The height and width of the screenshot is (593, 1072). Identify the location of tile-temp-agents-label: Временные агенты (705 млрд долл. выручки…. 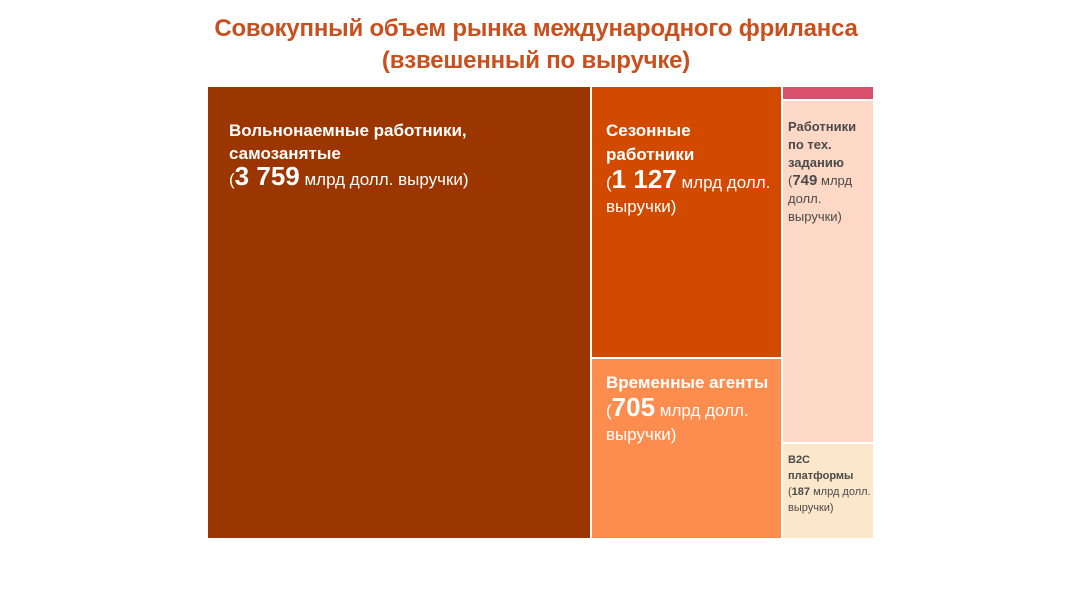
(688, 409).